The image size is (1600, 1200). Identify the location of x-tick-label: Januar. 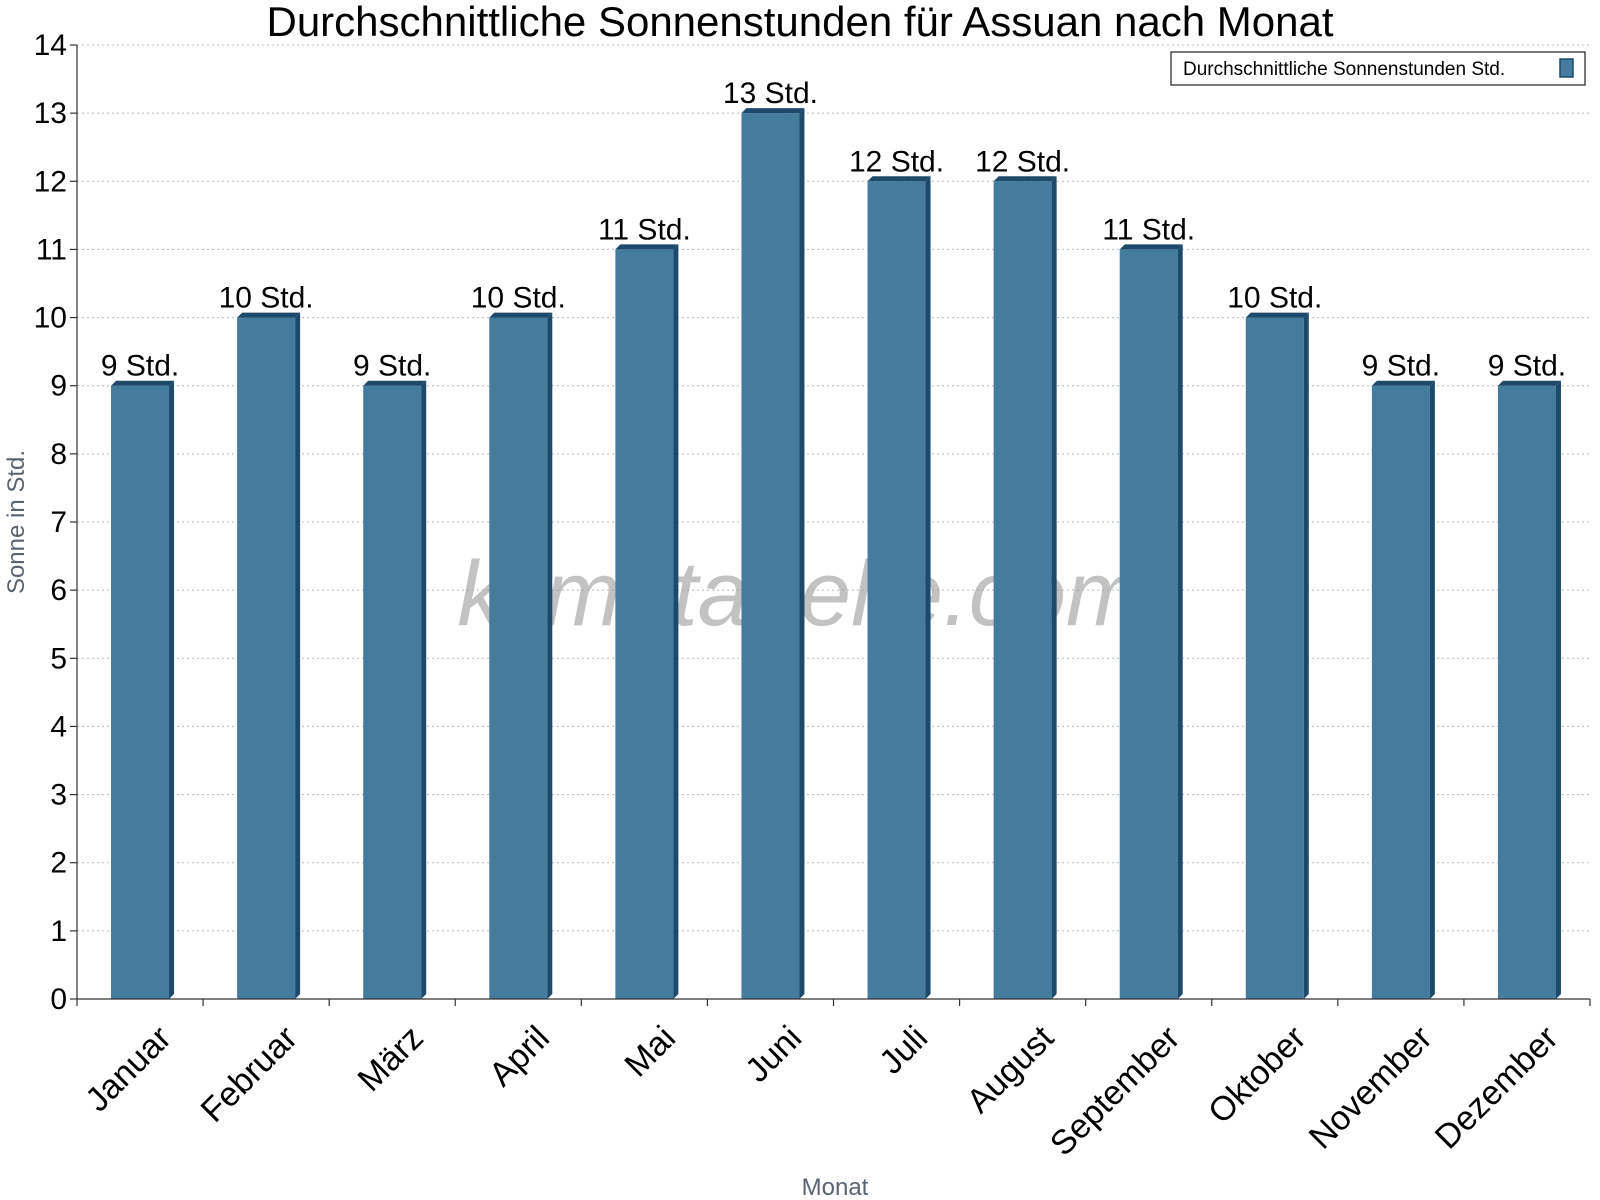
(128, 1069).